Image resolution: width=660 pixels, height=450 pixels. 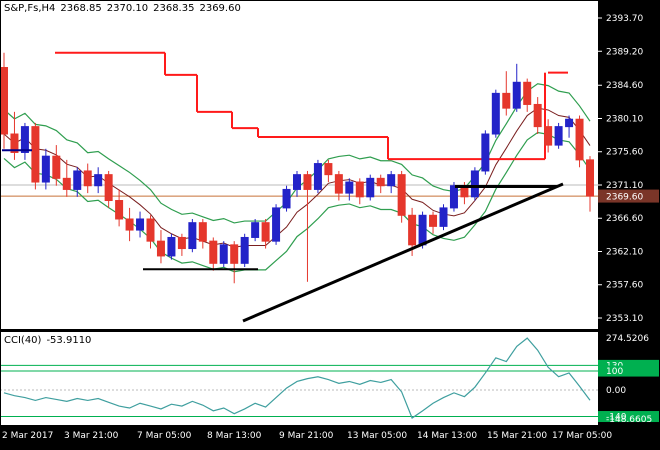 What do you see at coordinates (624, 52) in the screenshot?
I see `svg-text: 2389.20` at bounding box center [624, 52].